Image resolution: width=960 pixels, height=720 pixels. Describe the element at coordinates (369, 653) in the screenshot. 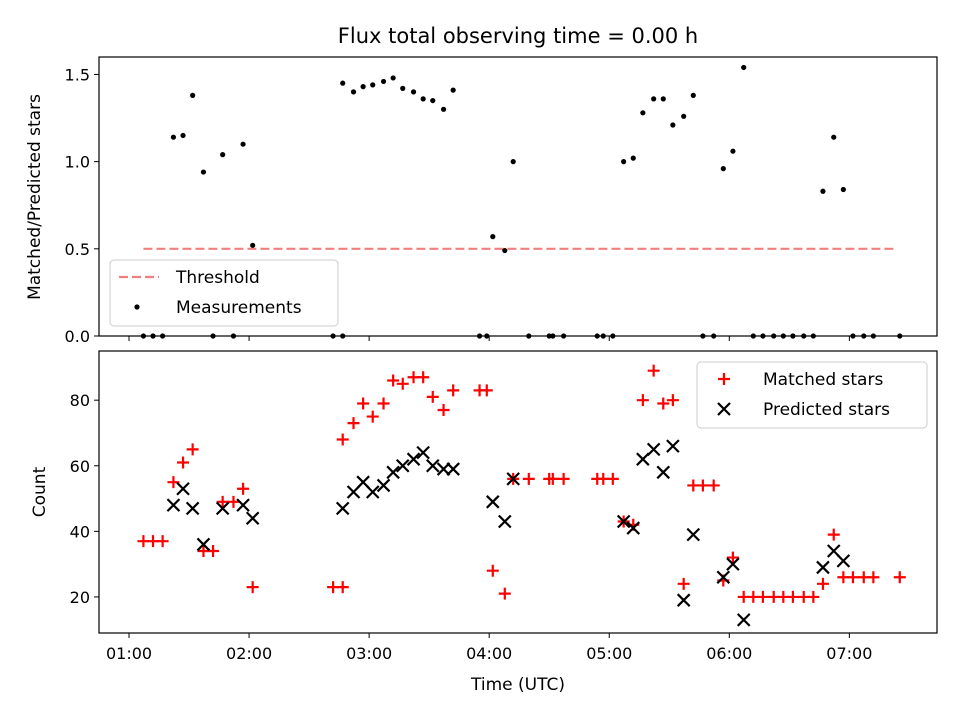

I see `x-tick-label: 03:00` at that location.